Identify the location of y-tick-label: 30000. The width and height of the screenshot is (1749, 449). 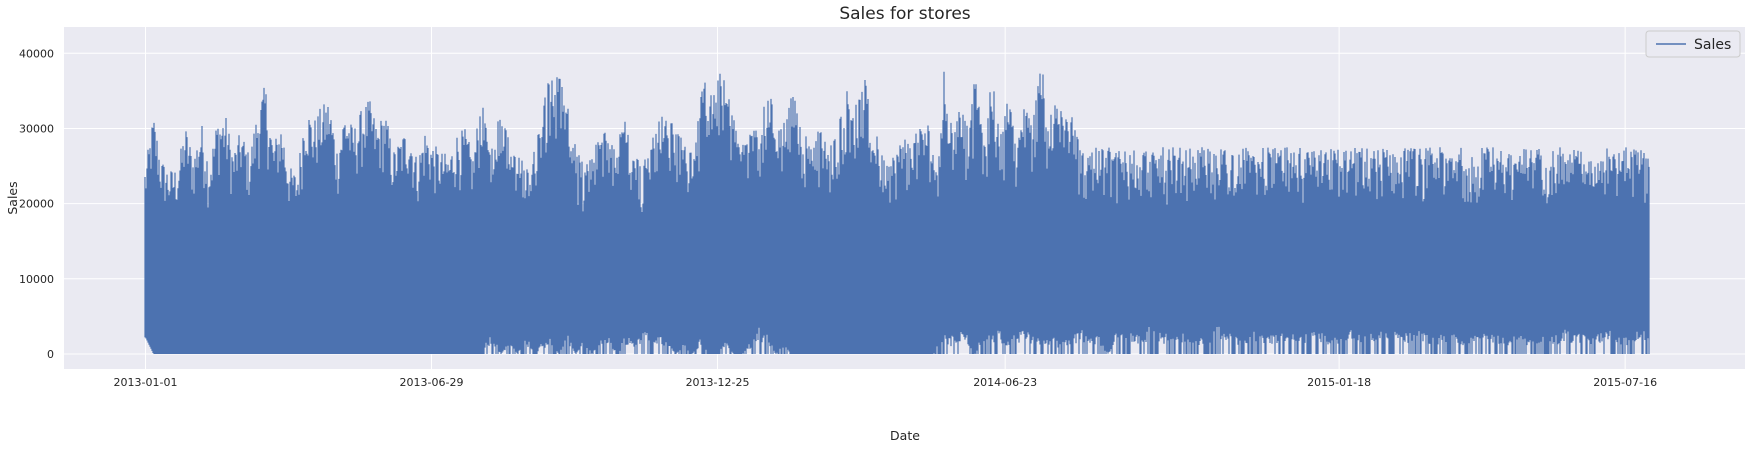
(36, 128).